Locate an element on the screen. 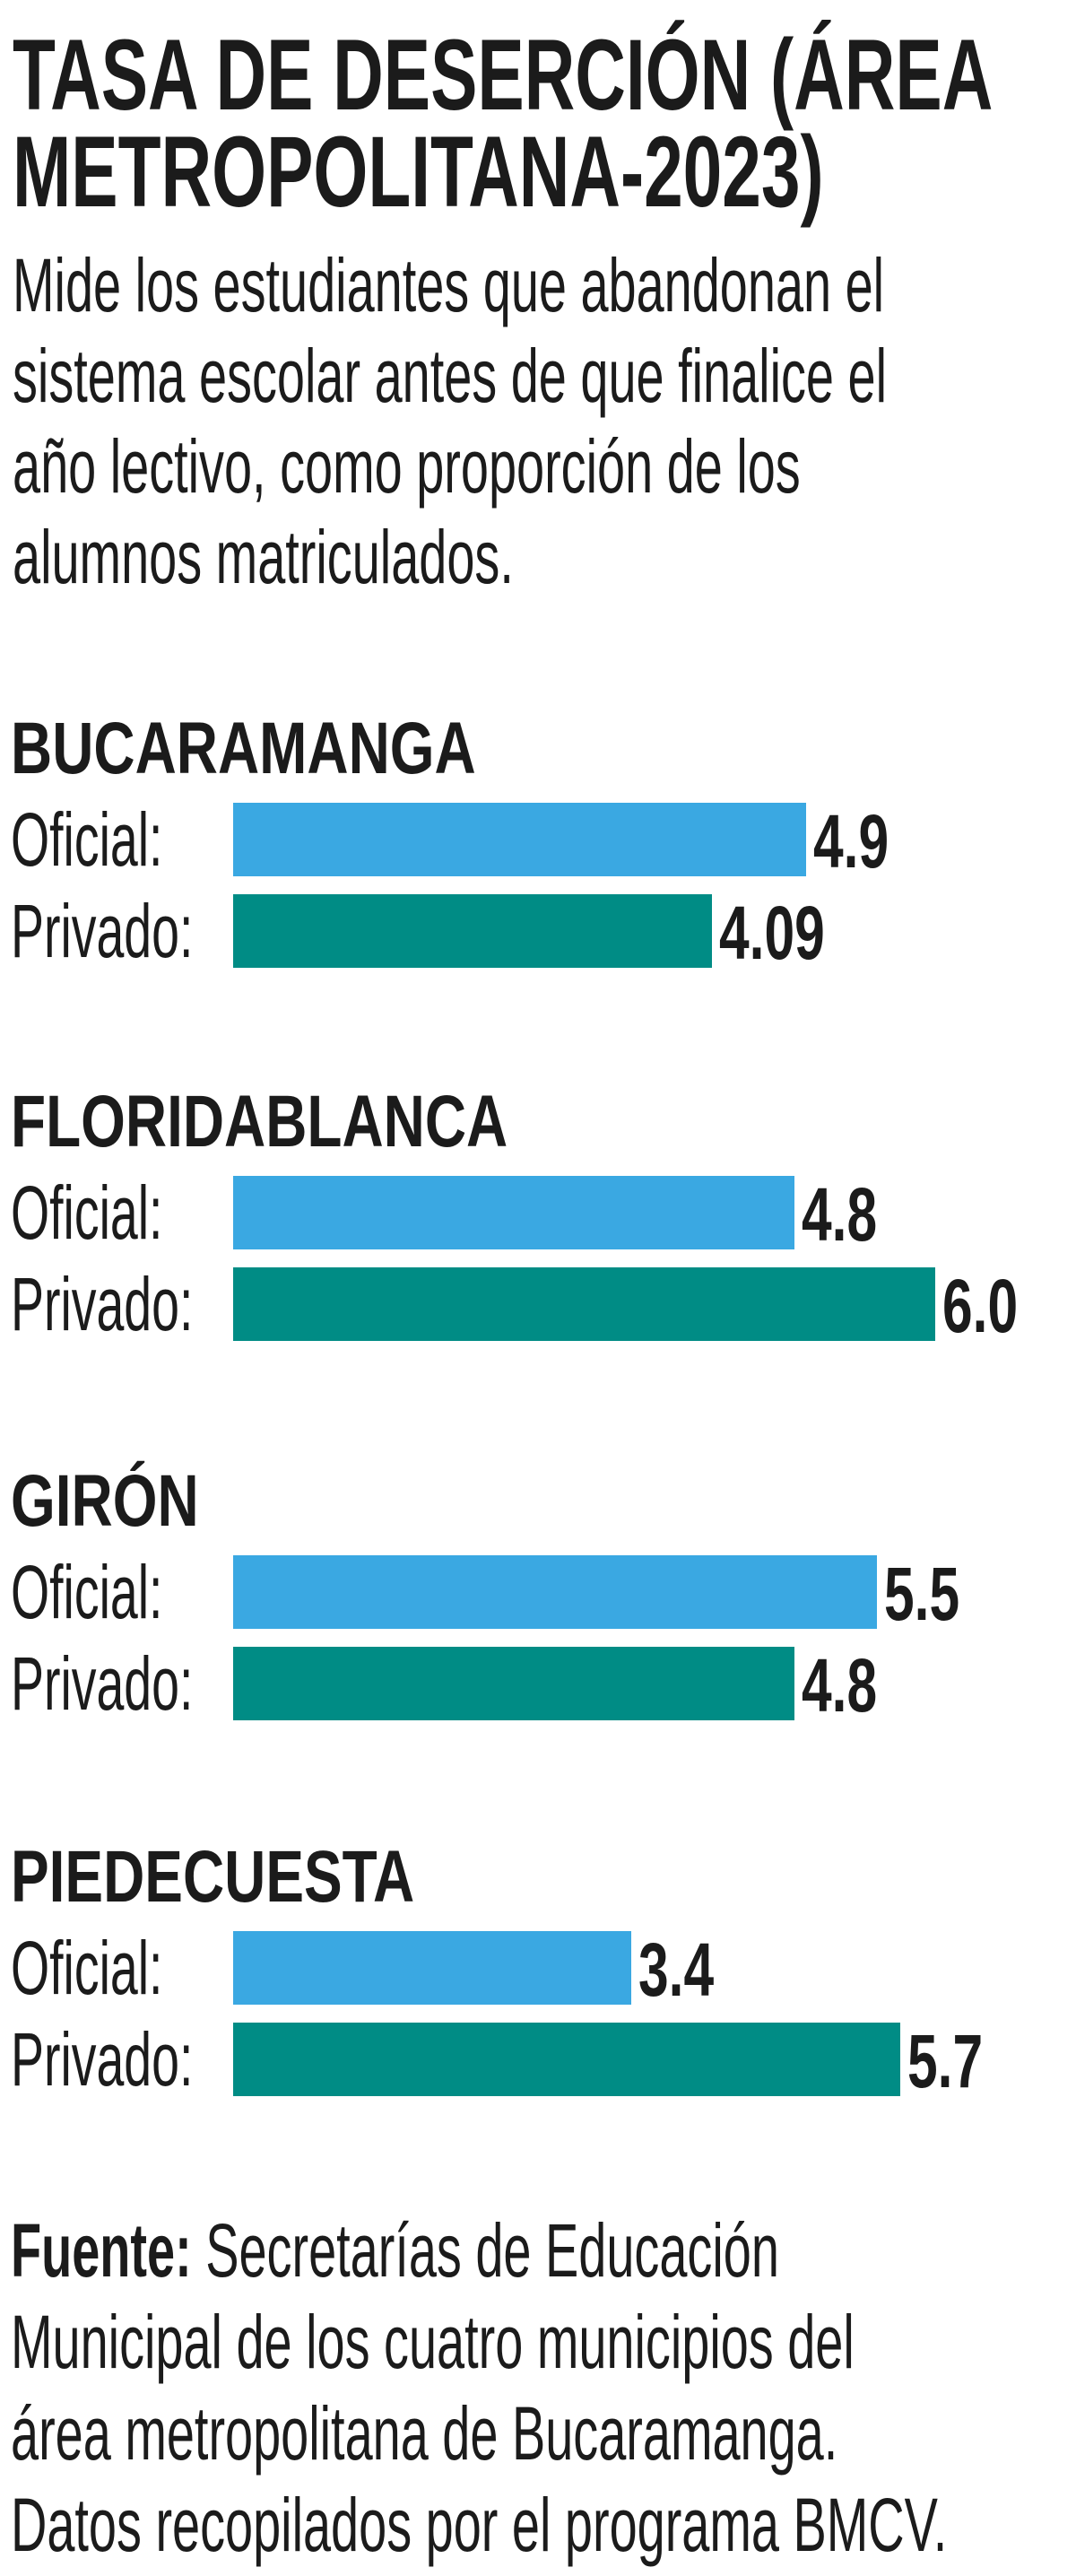 The height and width of the screenshot is (2576, 1076). data-label-text: 4.09 is located at coordinates (771, 933).